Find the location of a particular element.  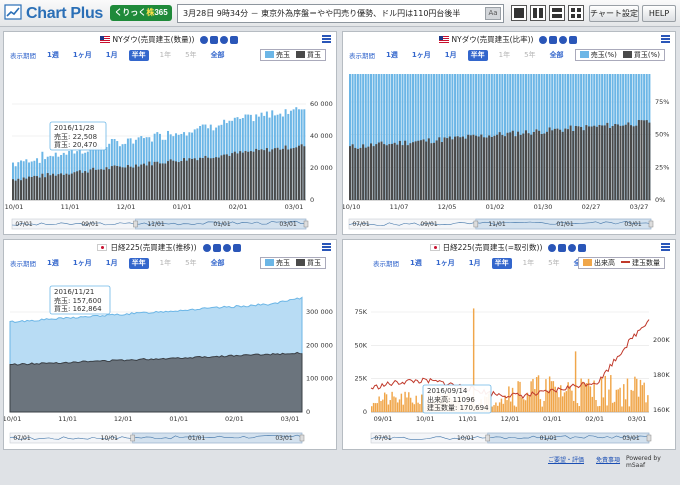

help-button: HELP is located at coordinates (659, 13).